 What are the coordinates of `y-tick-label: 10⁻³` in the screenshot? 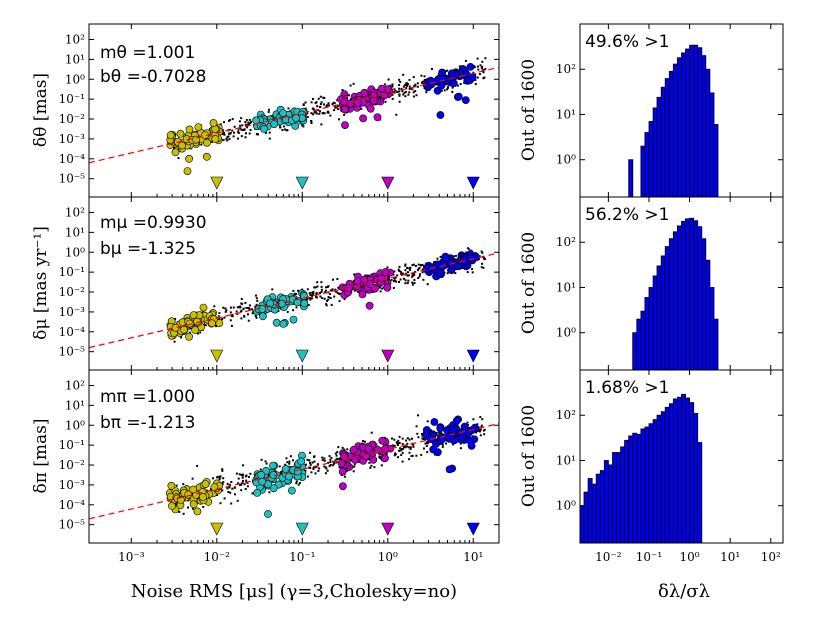 It's located at (72, 139).